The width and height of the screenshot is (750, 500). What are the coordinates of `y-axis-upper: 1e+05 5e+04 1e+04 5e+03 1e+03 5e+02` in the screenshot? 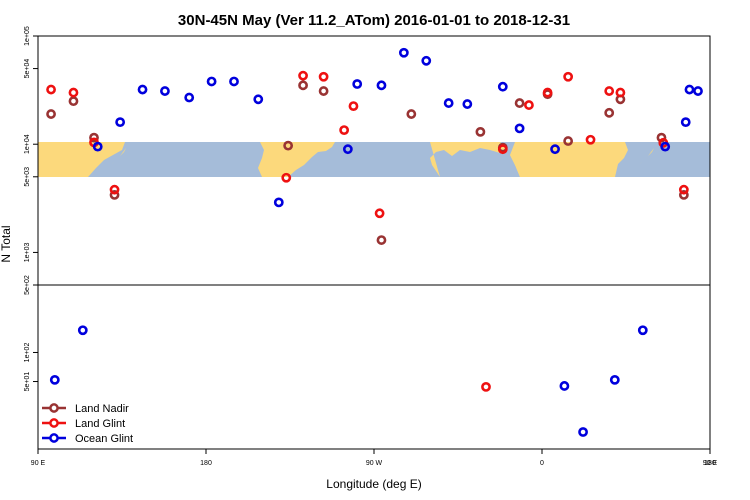 It's located at (31, 160).